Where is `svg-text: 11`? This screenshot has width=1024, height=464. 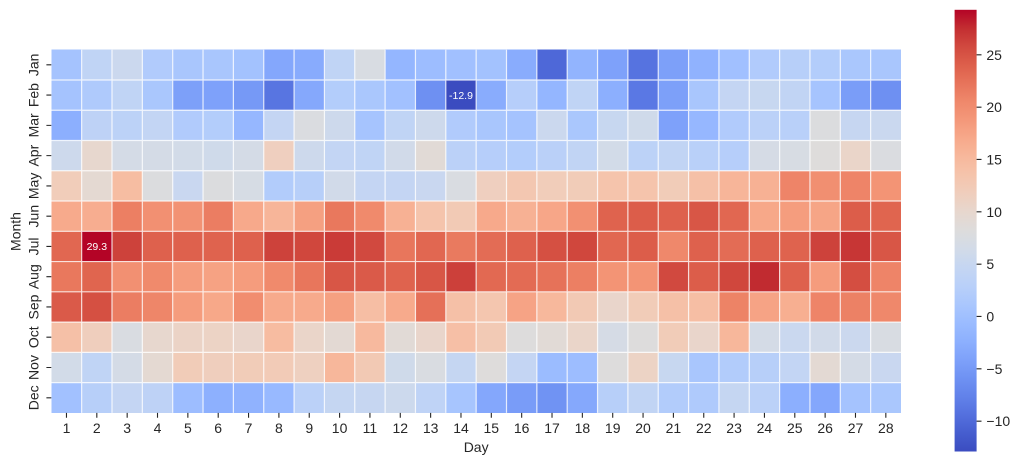 svg-text: 11 is located at coordinates (370, 428).